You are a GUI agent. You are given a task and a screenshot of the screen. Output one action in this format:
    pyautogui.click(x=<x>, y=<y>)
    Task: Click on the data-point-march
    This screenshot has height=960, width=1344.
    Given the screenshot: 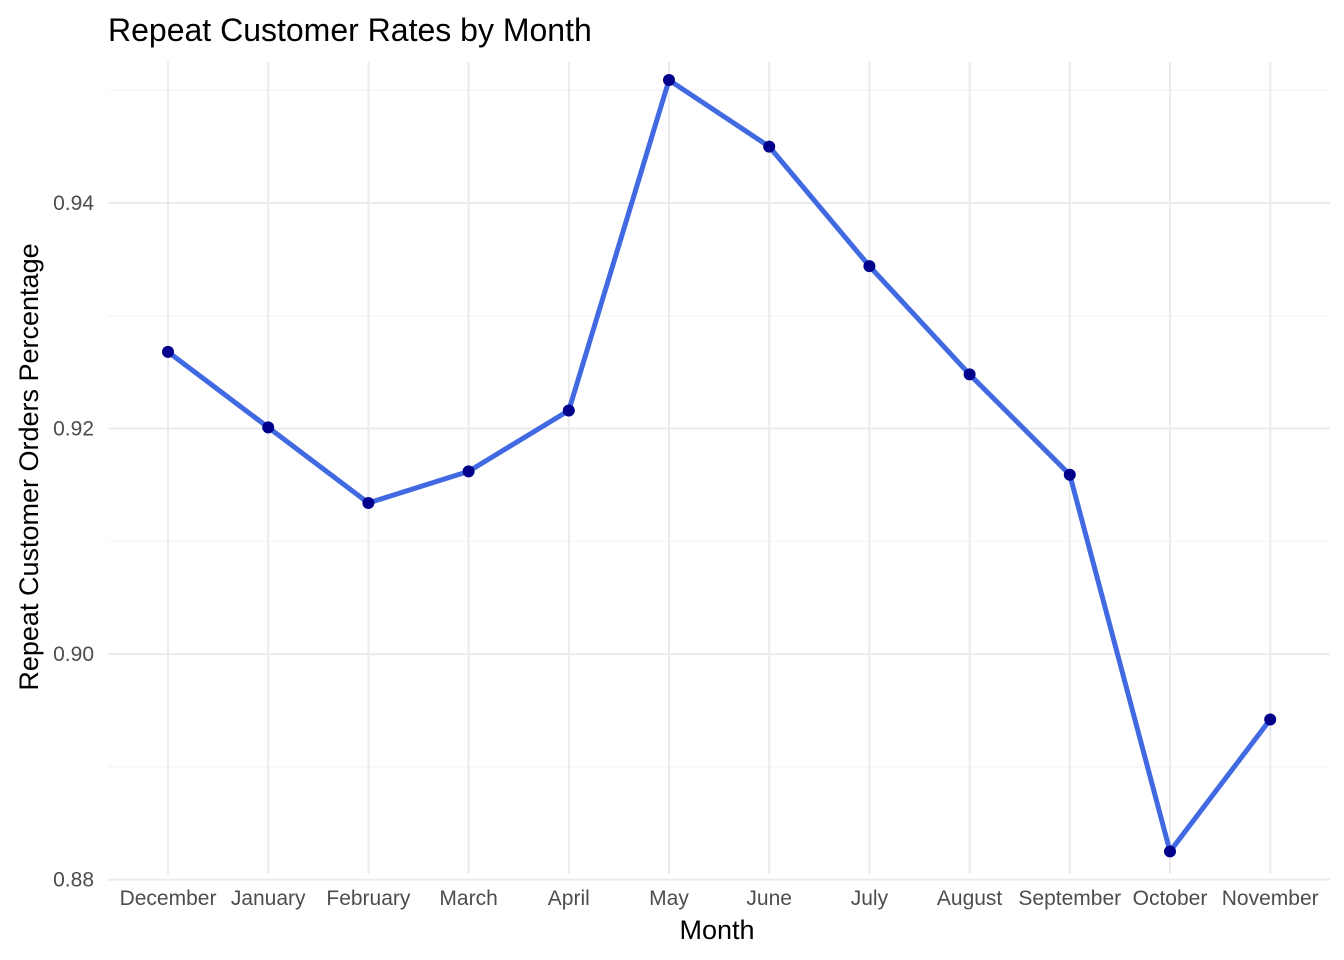 What is the action you would take?
    pyautogui.click(x=468, y=471)
    